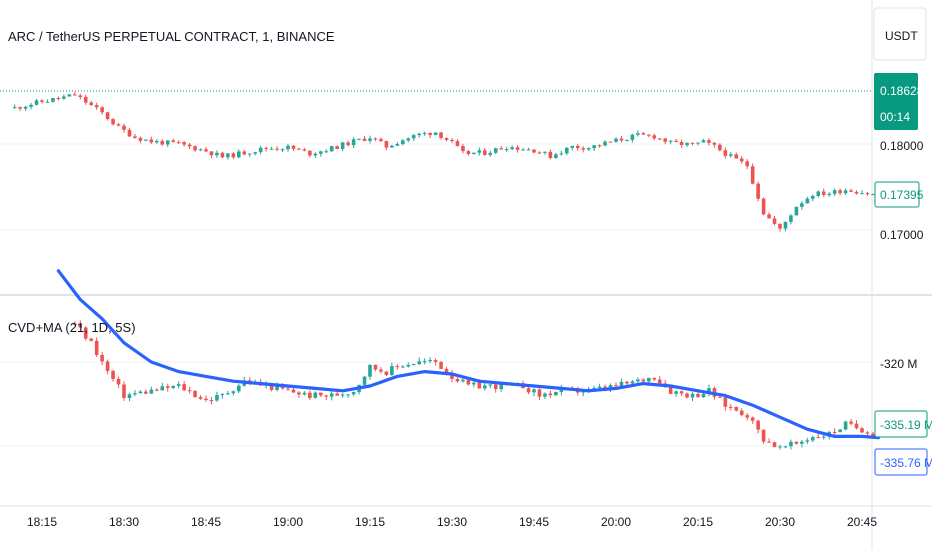 This screenshot has width=932, height=550. I want to click on ma-value: -335.76 M, so click(906, 463).